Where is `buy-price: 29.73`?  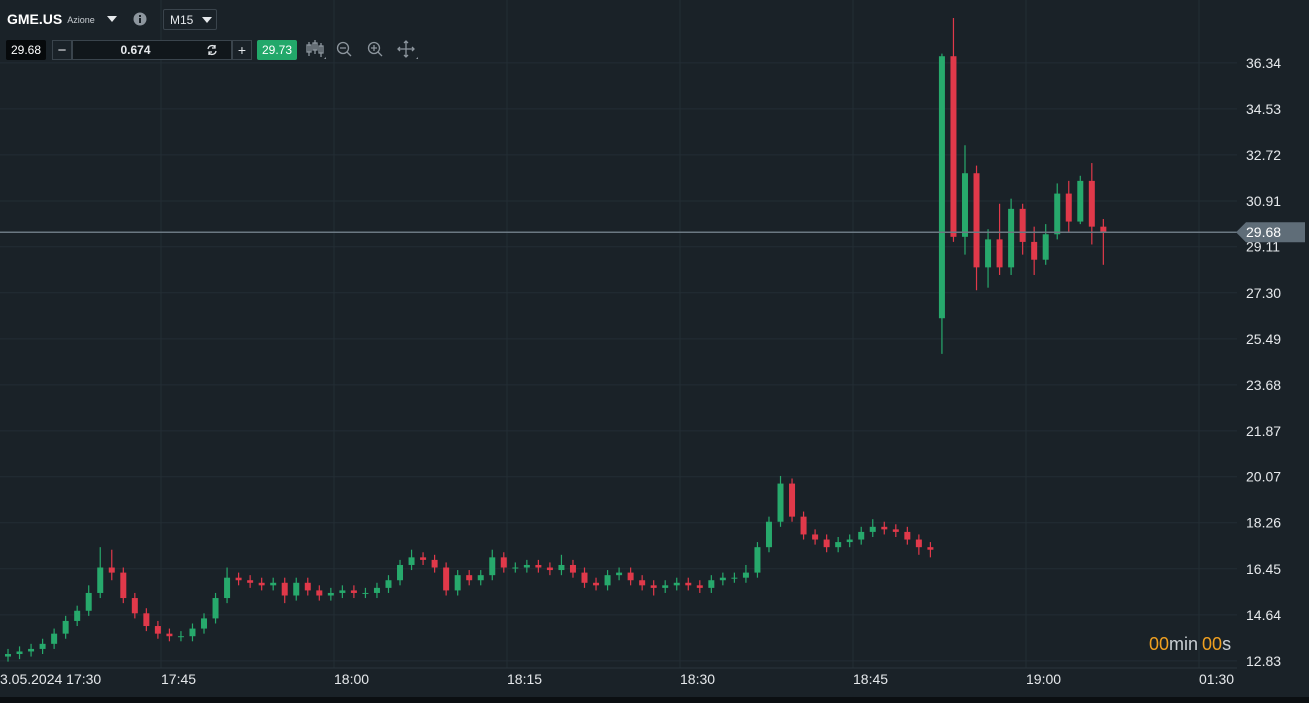
buy-price: 29.73 is located at coordinates (277, 50).